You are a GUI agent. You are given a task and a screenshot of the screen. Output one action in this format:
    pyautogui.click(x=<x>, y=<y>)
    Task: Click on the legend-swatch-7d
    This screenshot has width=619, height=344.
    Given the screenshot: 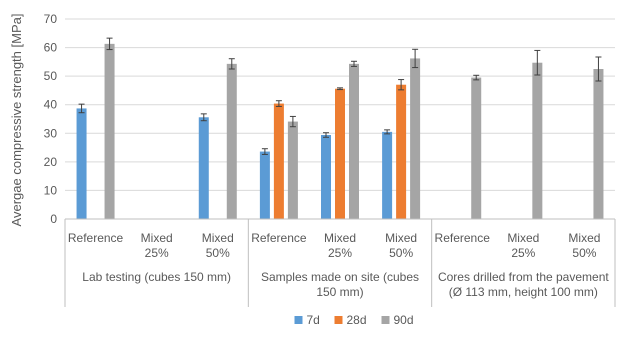 What is the action you would take?
    pyautogui.click(x=298, y=320)
    